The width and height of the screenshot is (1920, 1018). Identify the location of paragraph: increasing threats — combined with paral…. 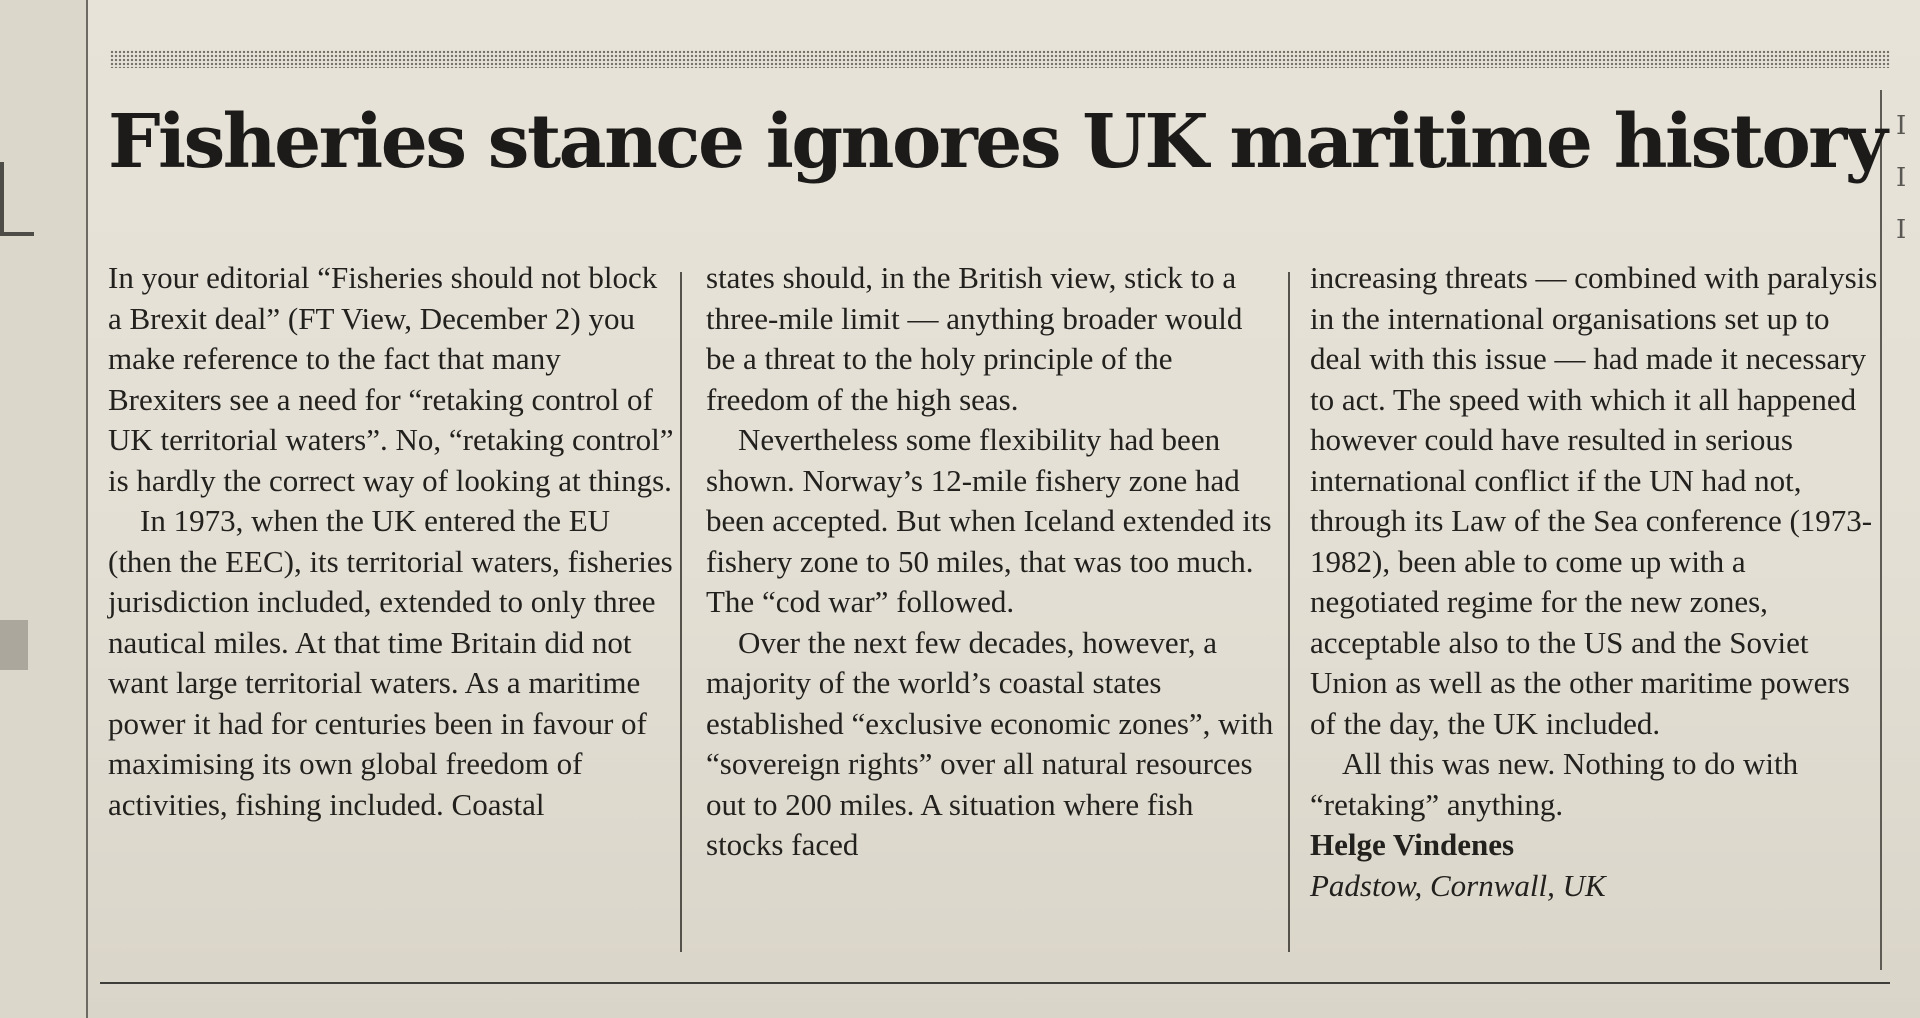
(1594, 500).